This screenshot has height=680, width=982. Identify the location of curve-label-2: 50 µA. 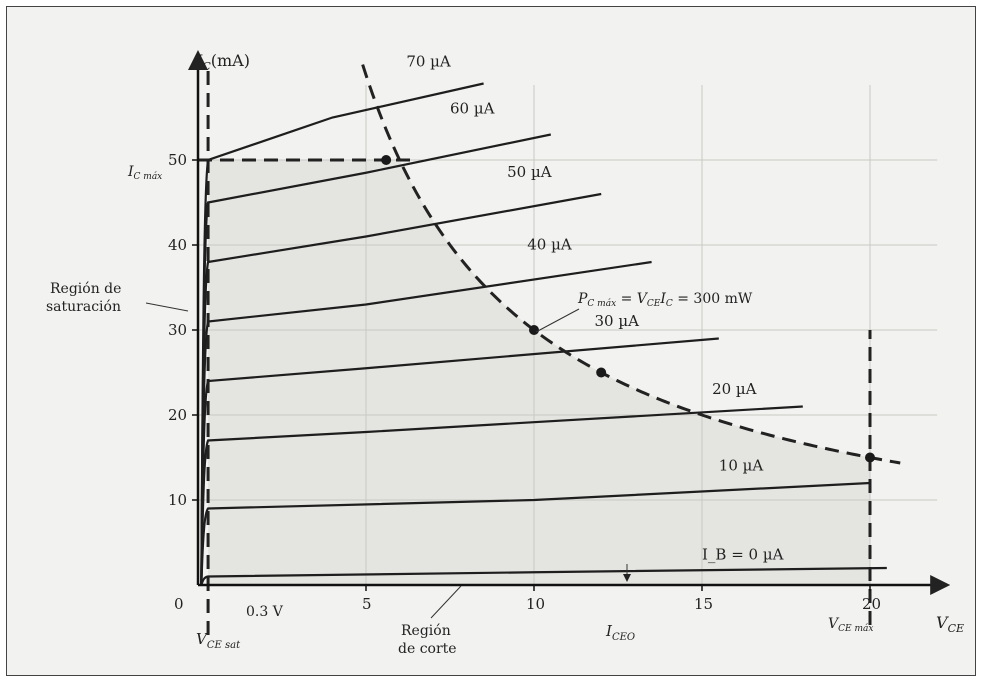
(529, 172).